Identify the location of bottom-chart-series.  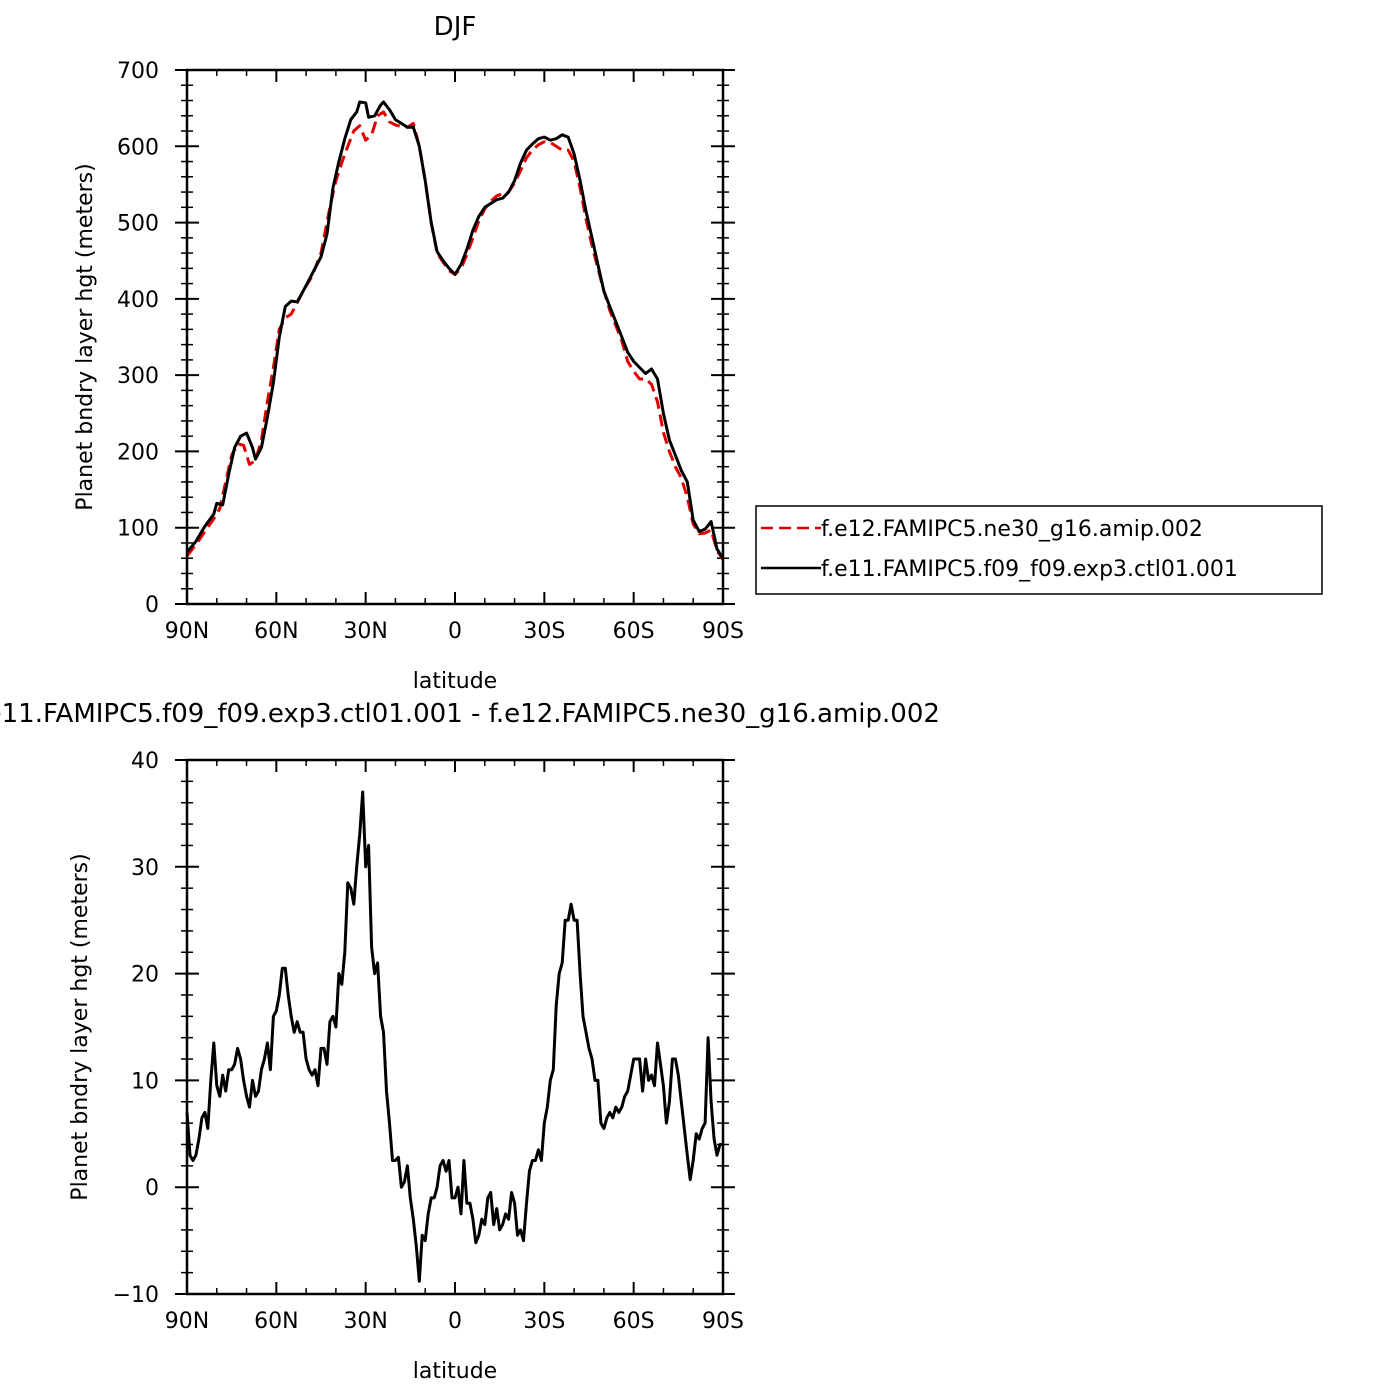
(454, 1036).